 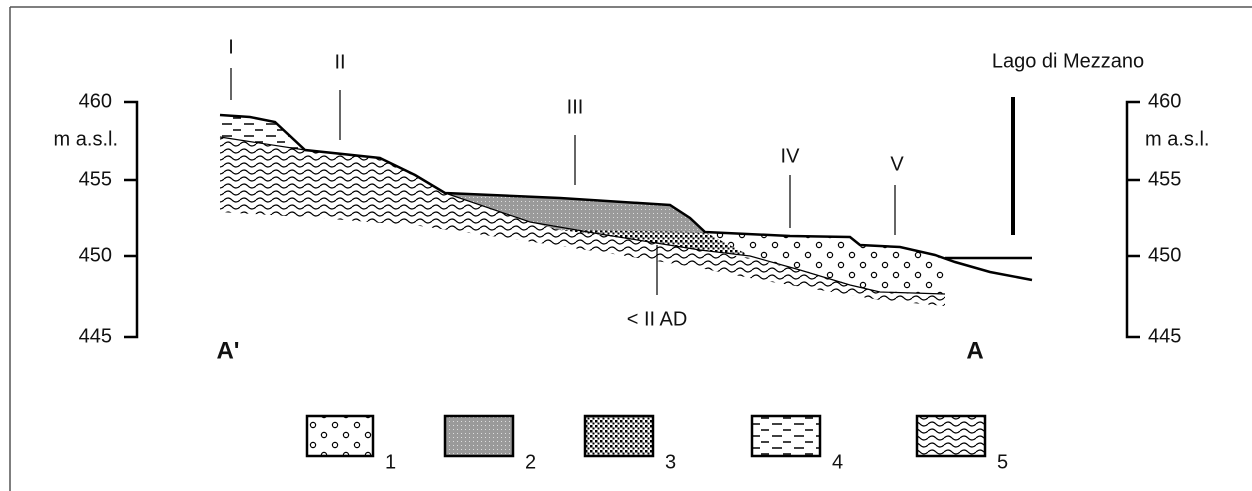 What do you see at coordinates (131, 219) in the screenshot?
I see `left-axis` at bounding box center [131, 219].